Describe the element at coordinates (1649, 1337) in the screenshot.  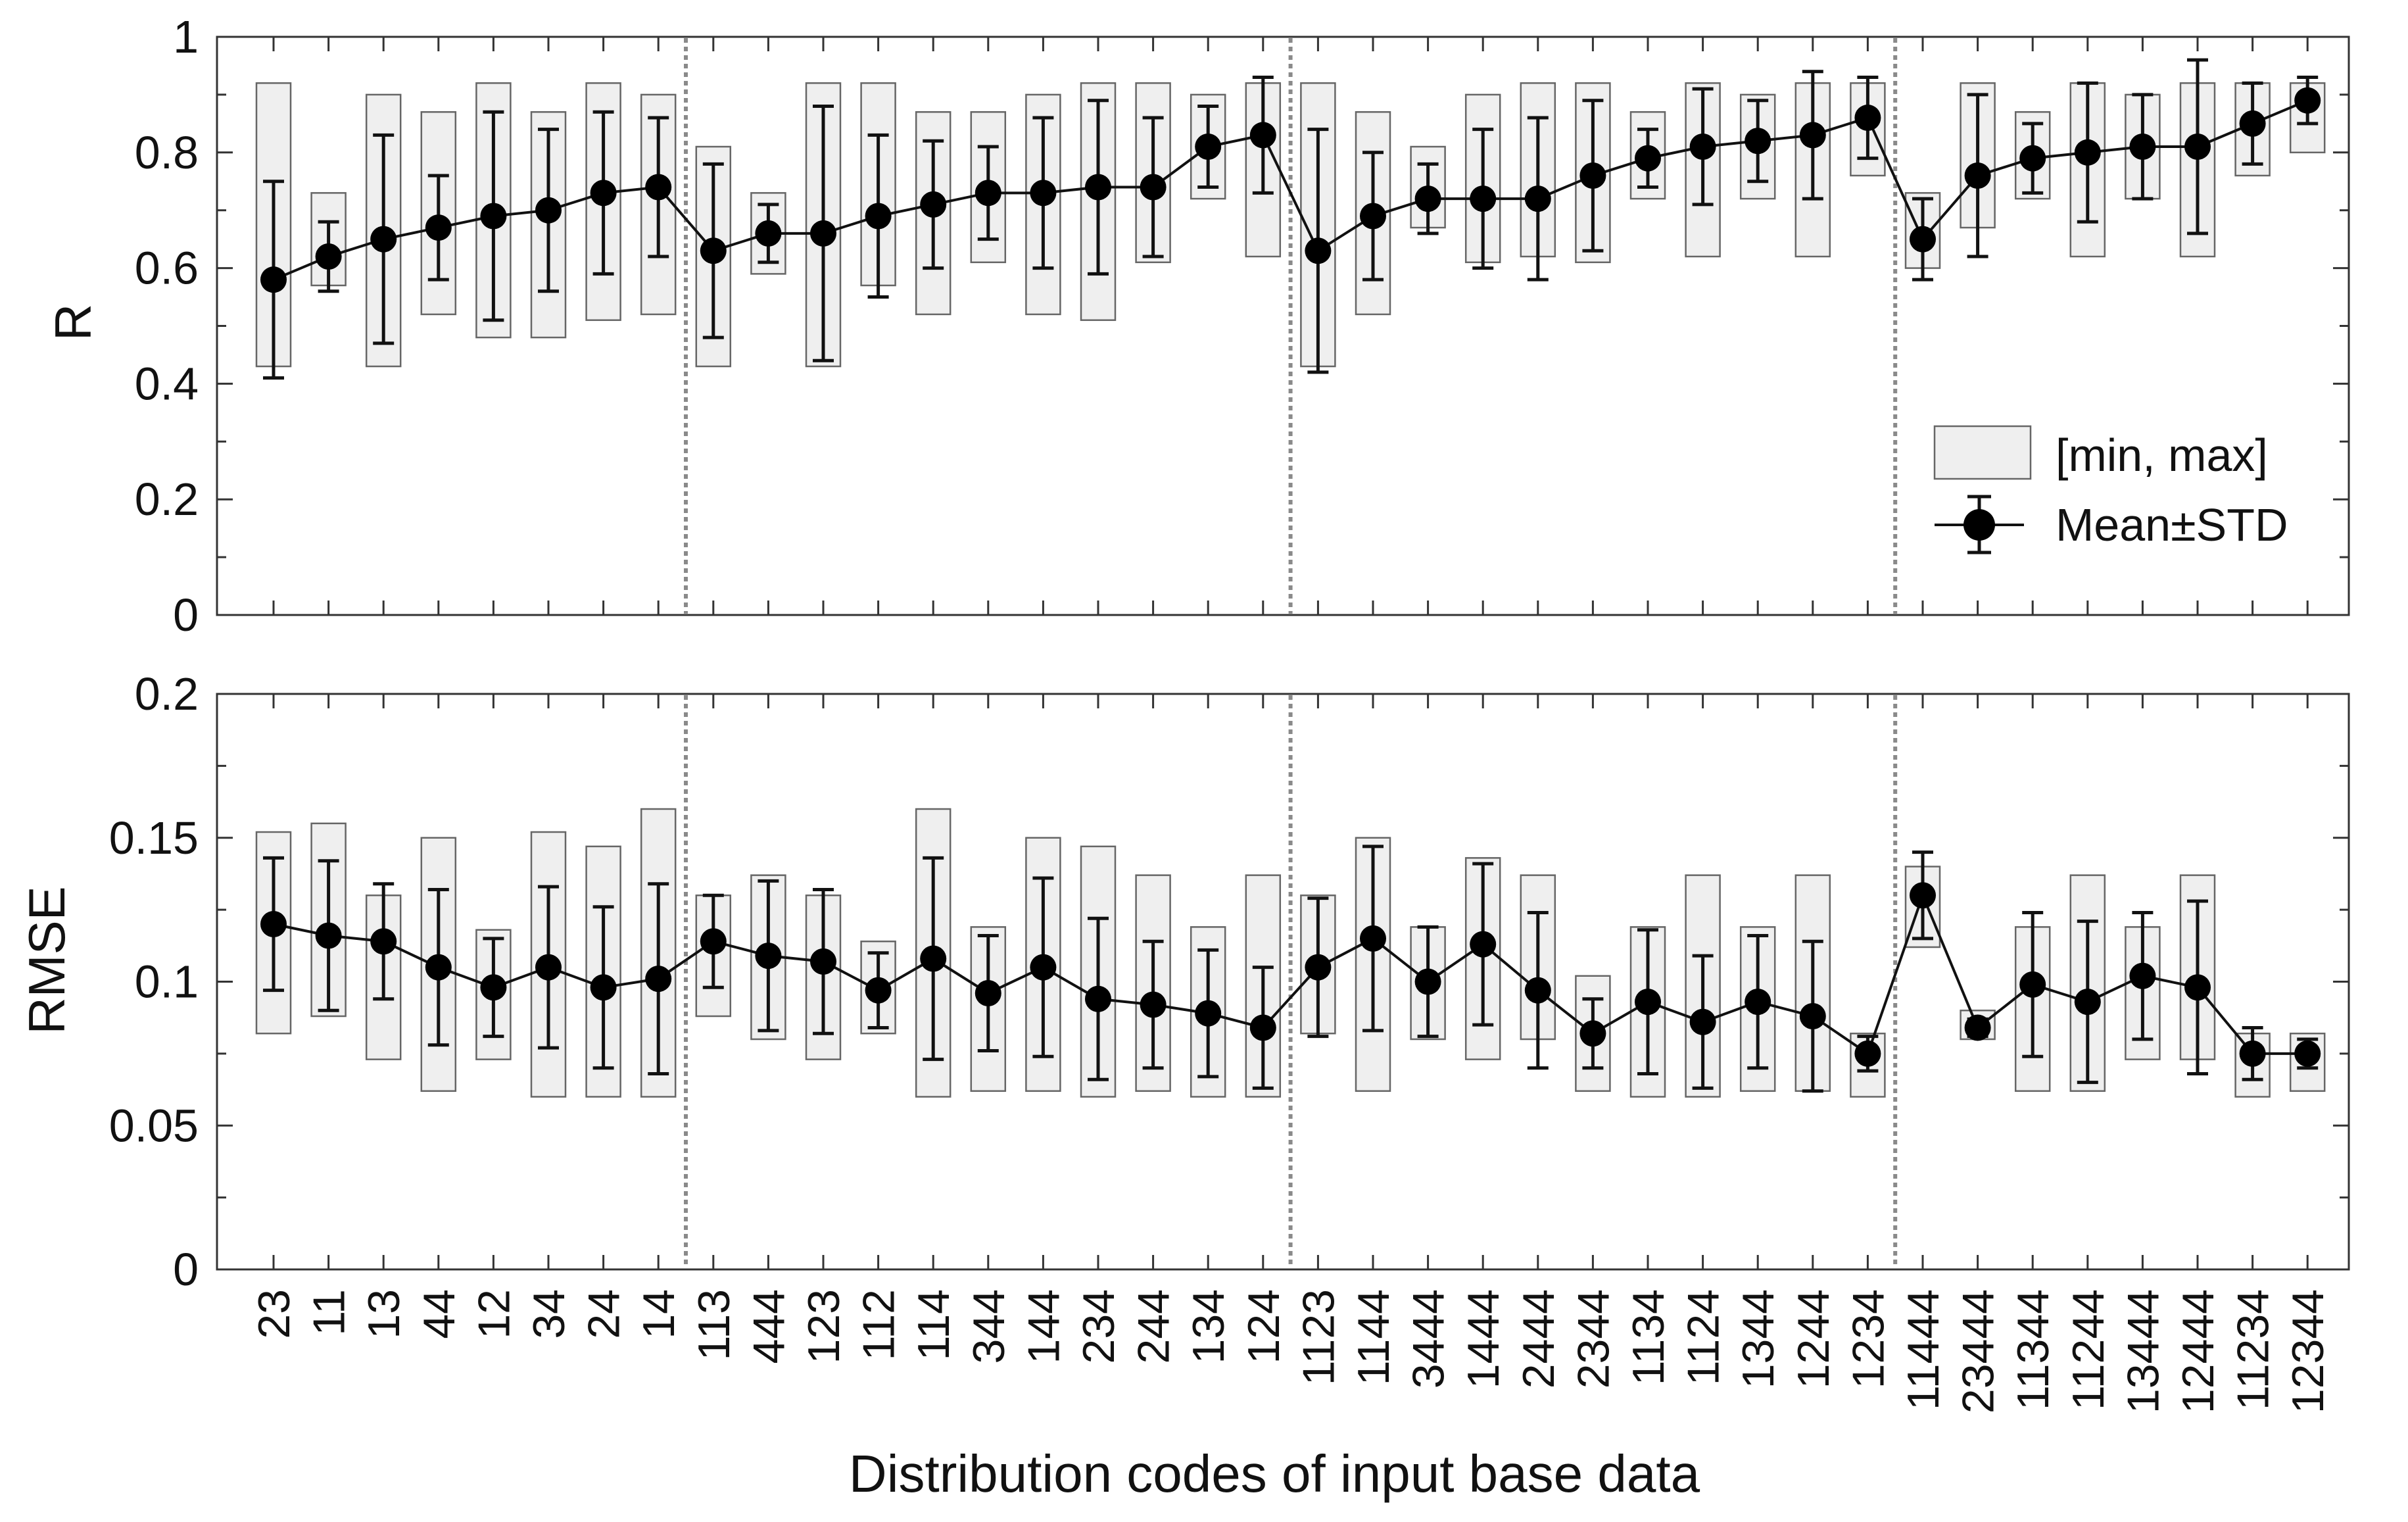
I see `x-tick-label: 1134` at that location.